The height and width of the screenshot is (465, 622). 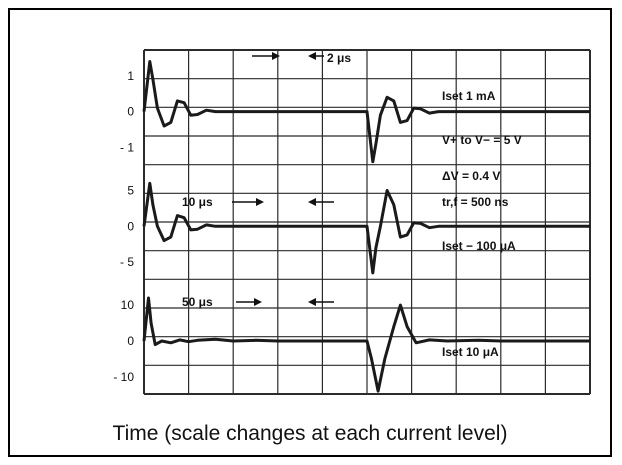 What do you see at coordinates (127, 148) in the screenshot?
I see `tick-label: - 1` at bounding box center [127, 148].